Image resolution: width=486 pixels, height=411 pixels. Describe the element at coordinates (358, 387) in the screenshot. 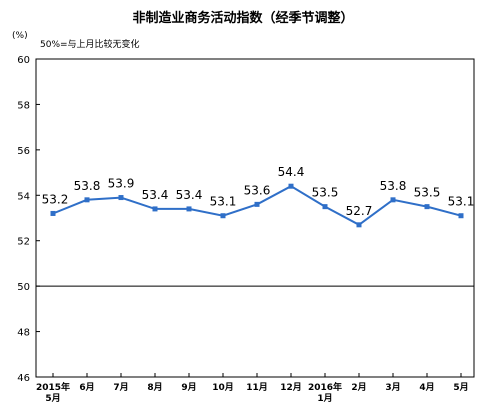

I see `x-tick-label: 2月` at that location.